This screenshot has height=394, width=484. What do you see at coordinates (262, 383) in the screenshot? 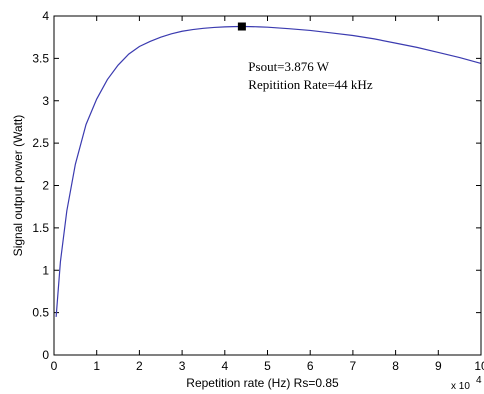
I see `x-axis-label: Repetition rate (Hz) Rs=0.85` at bounding box center [262, 383].